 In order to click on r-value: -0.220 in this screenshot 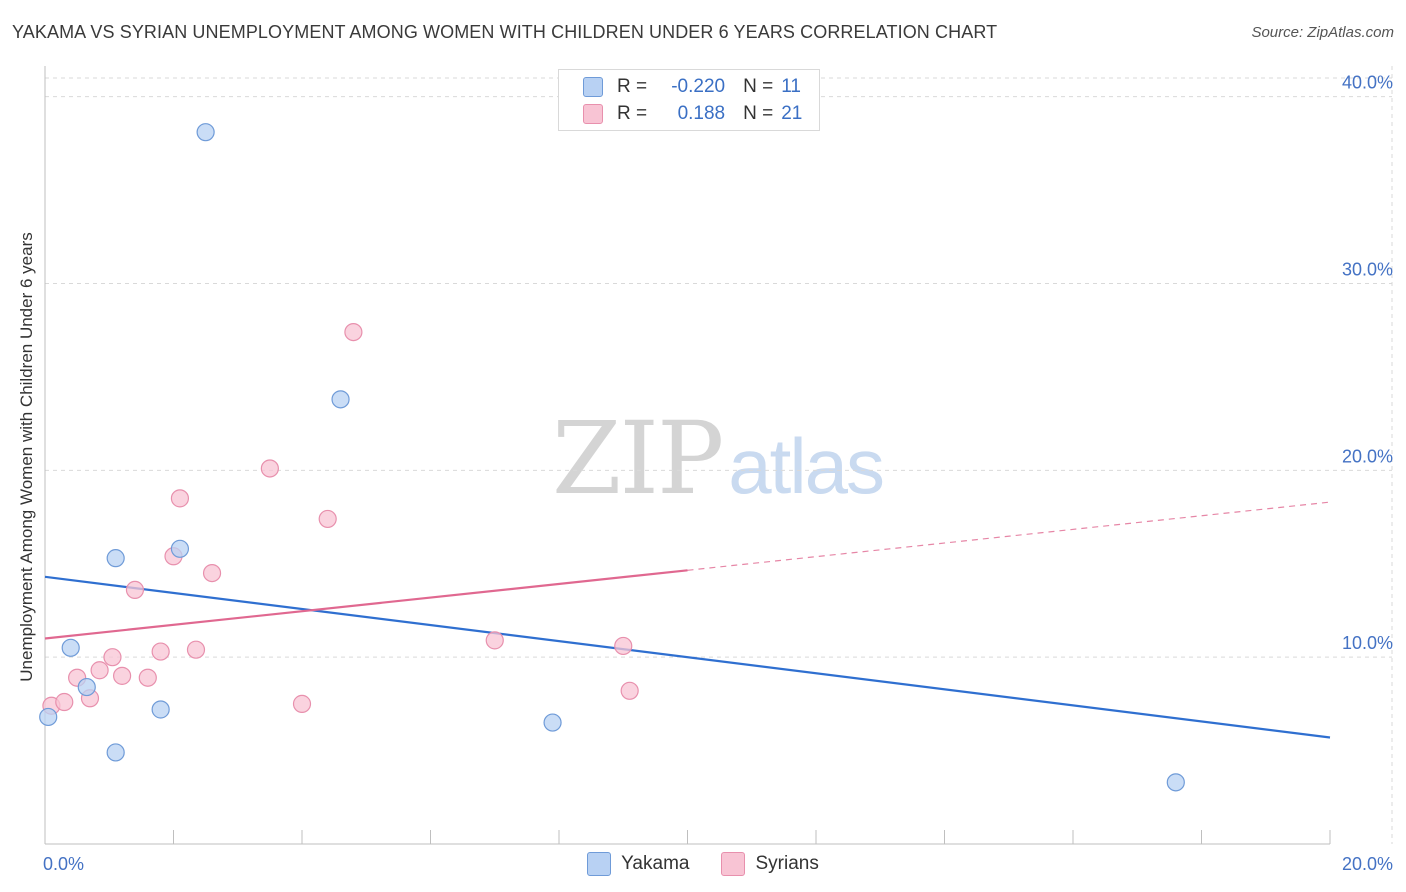, I will do `click(698, 86)`.